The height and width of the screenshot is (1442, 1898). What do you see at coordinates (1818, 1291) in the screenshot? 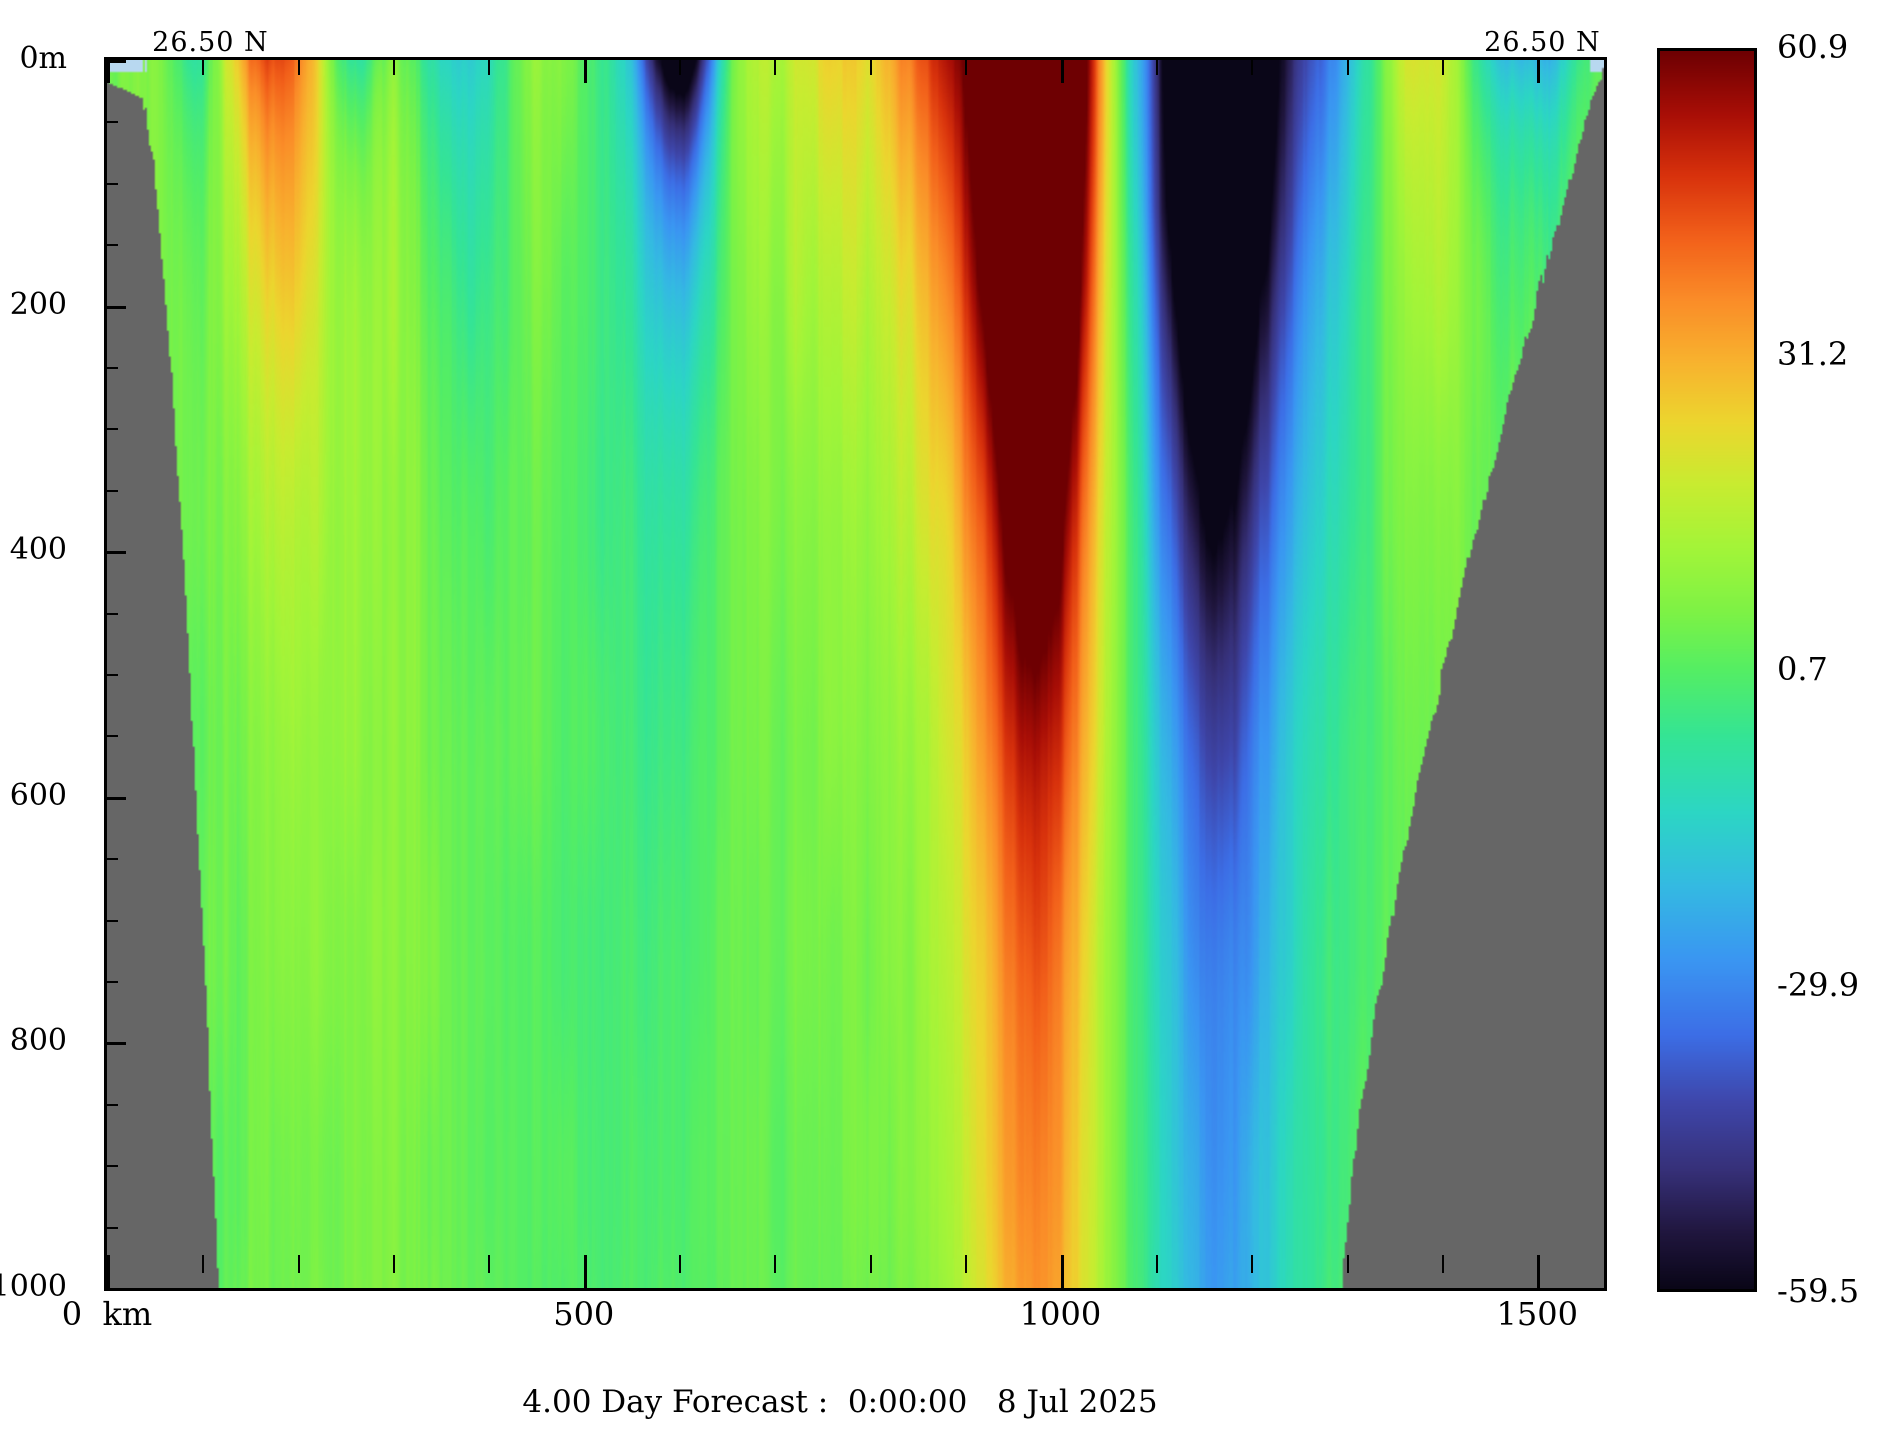
I see `colorbar-tick-label: -59.5` at bounding box center [1818, 1291].